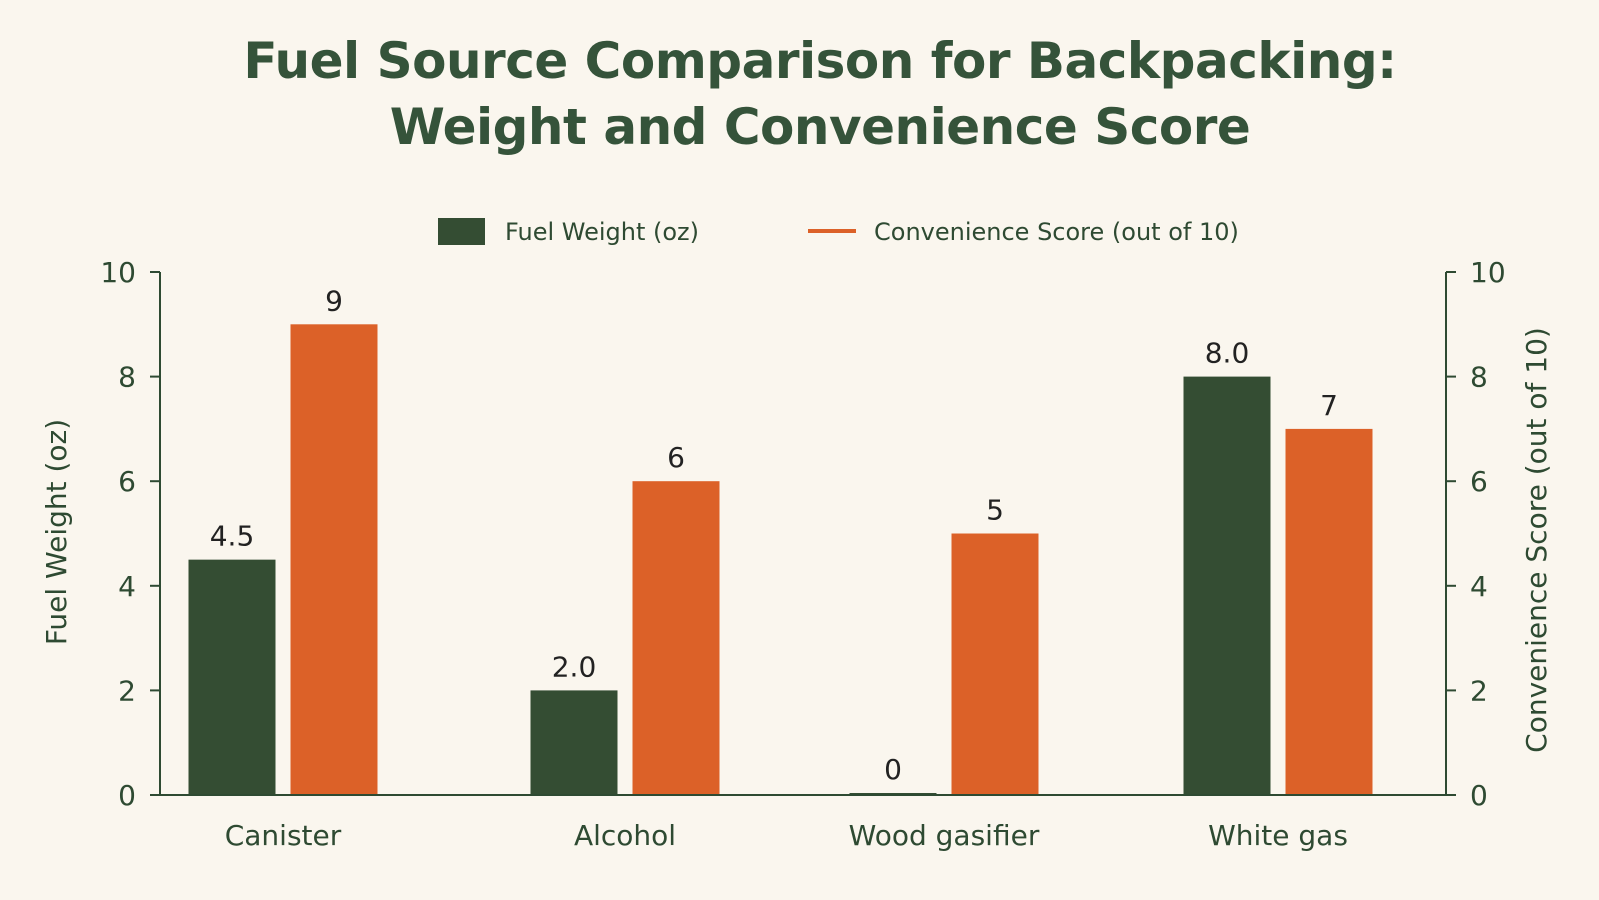 This screenshot has width=1599, height=900. Describe the element at coordinates (995, 664) in the screenshot. I see `bar-convenience-wood-gasifier` at that location.